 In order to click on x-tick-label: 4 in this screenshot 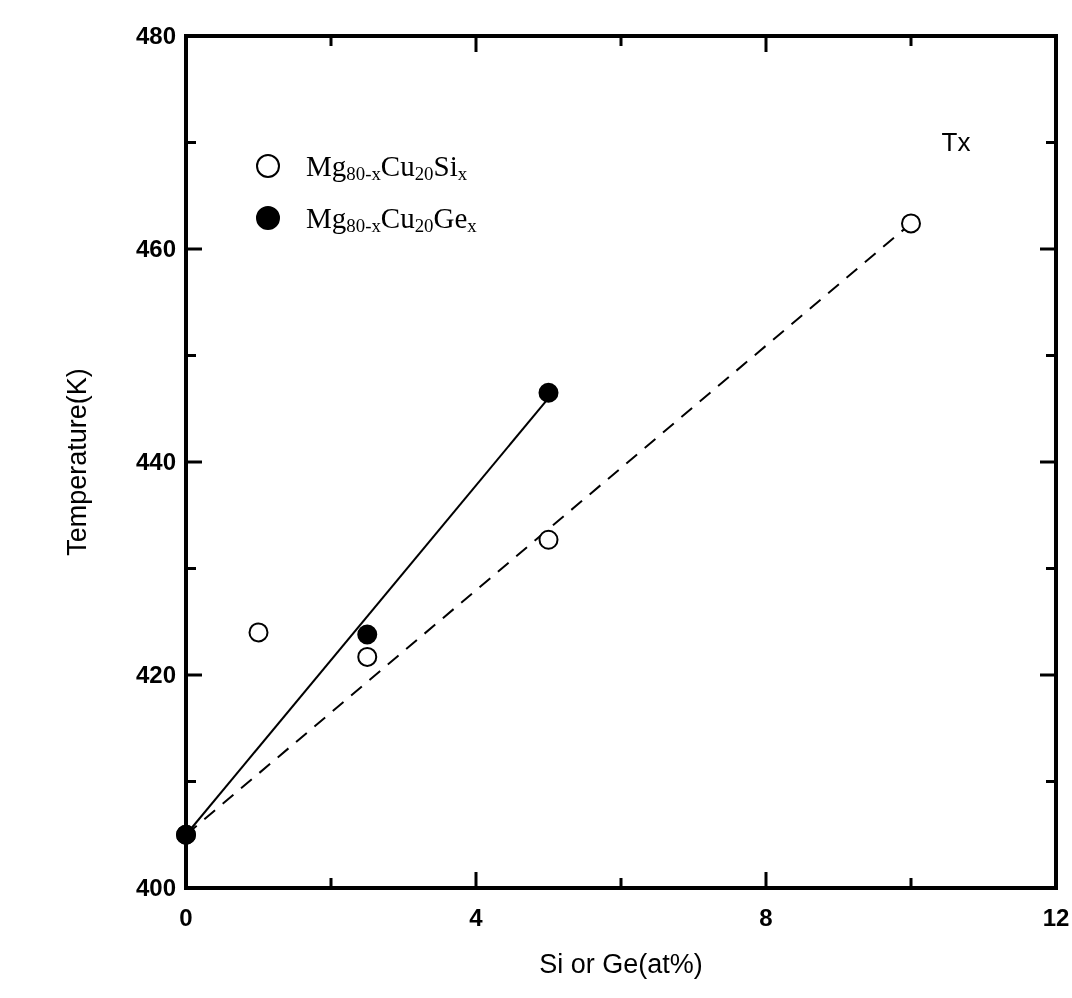, I will do `click(476, 917)`.